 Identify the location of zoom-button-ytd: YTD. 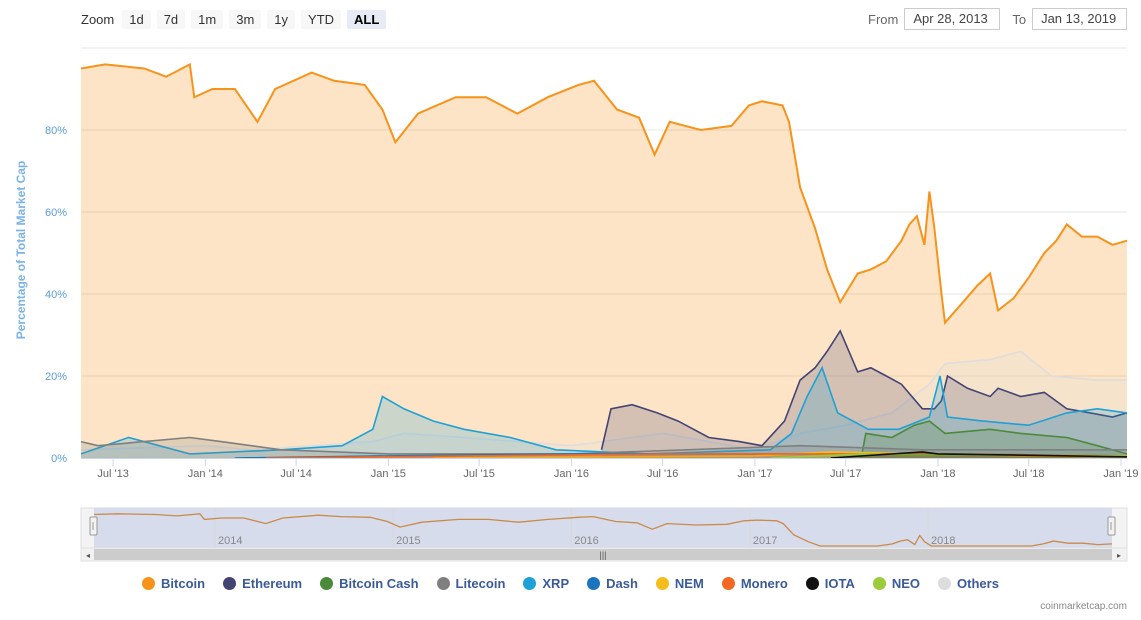
(321, 19).